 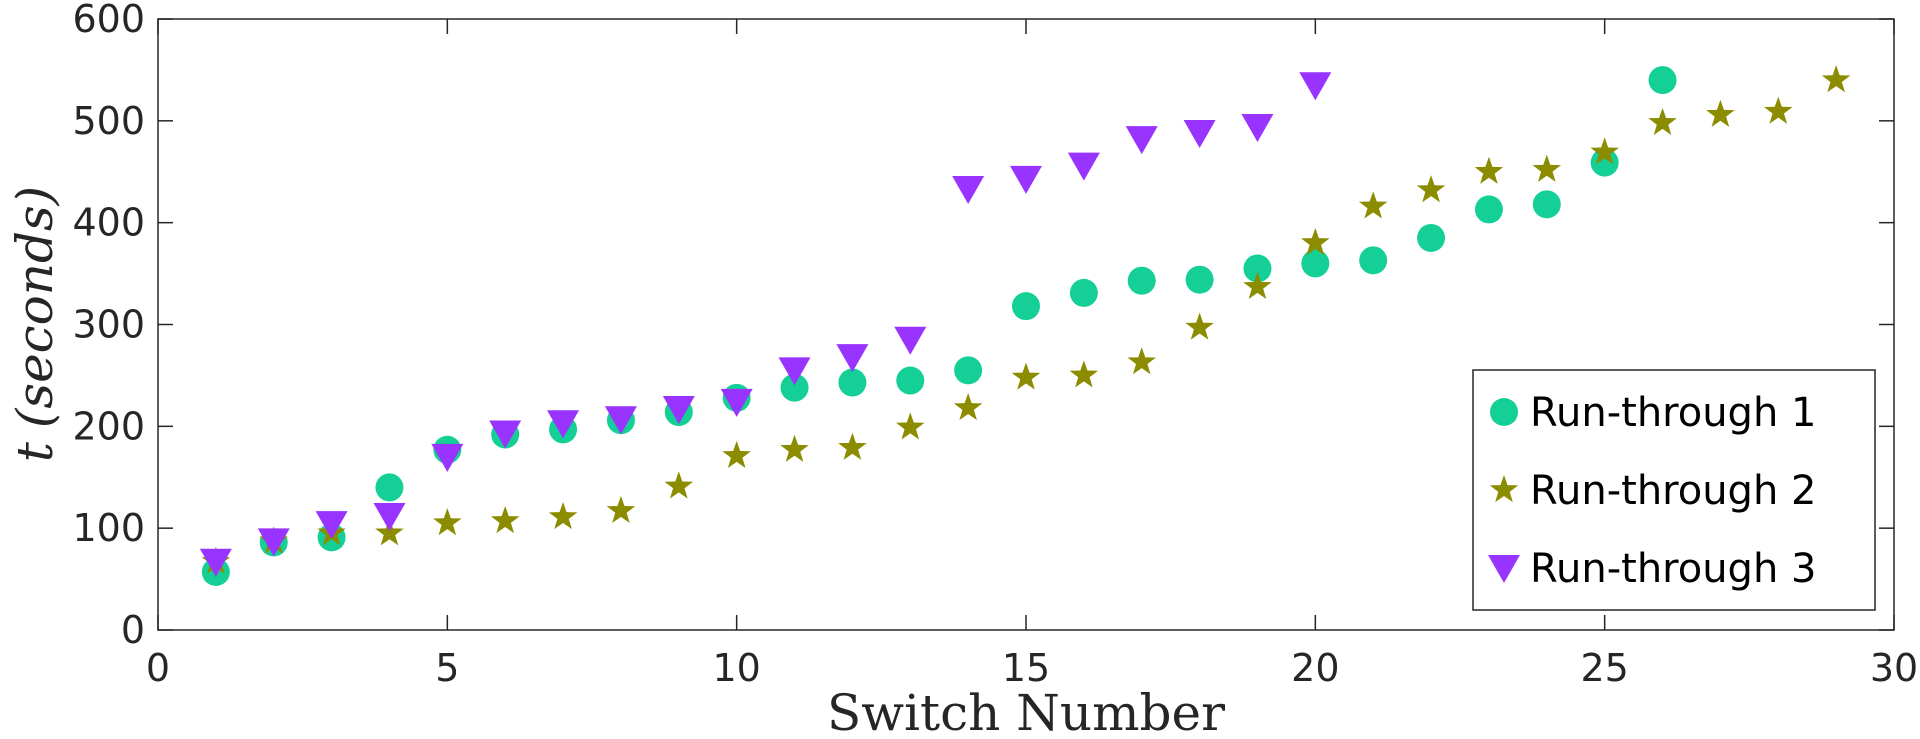 I want to click on y-tick-label: 500, so click(x=108, y=121).